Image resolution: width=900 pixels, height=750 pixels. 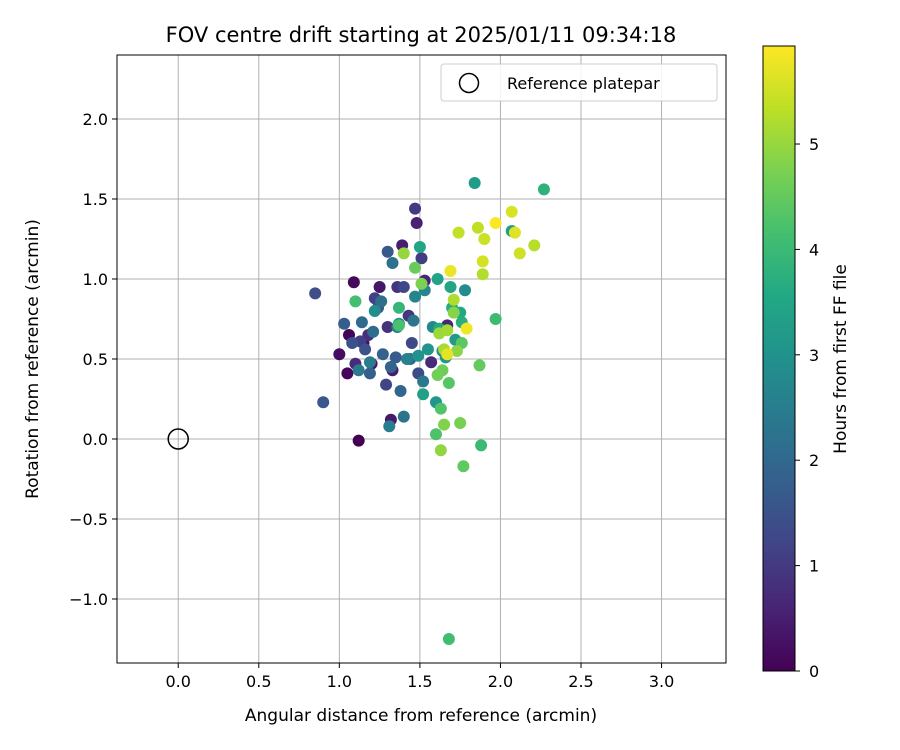 I want to click on reference-marker-layer, so click(x=178, y=439).